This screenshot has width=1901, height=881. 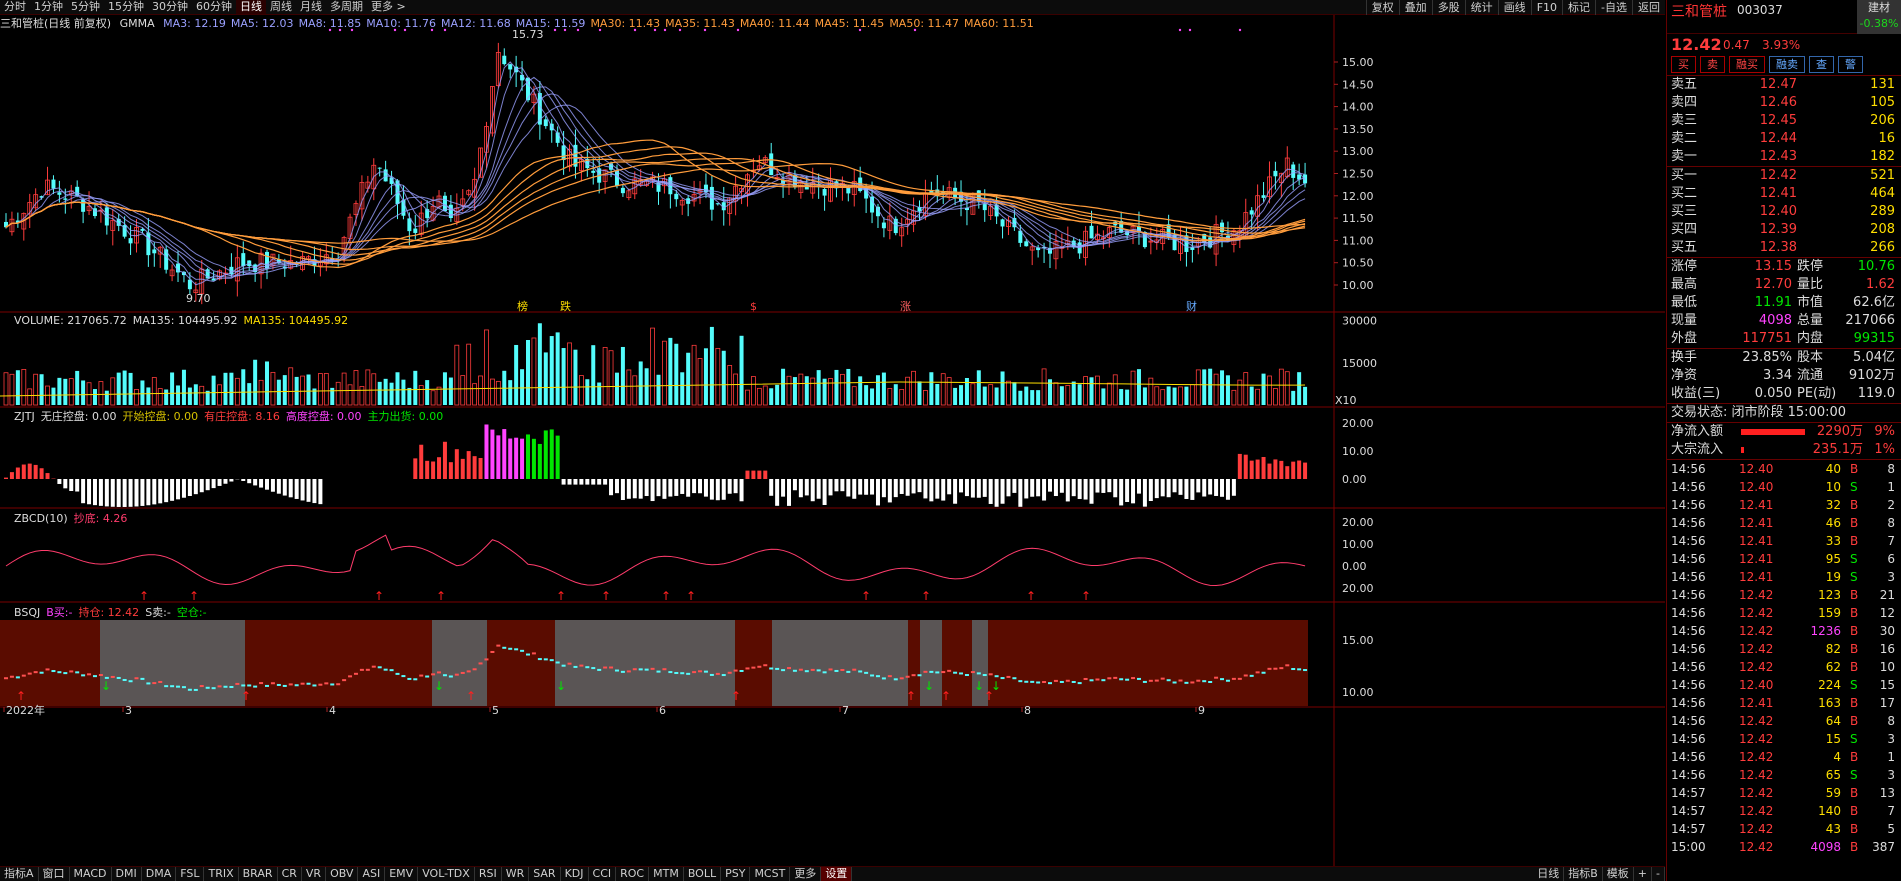 I want to click on period-tab: 多周期, so click(x=346, y=6).